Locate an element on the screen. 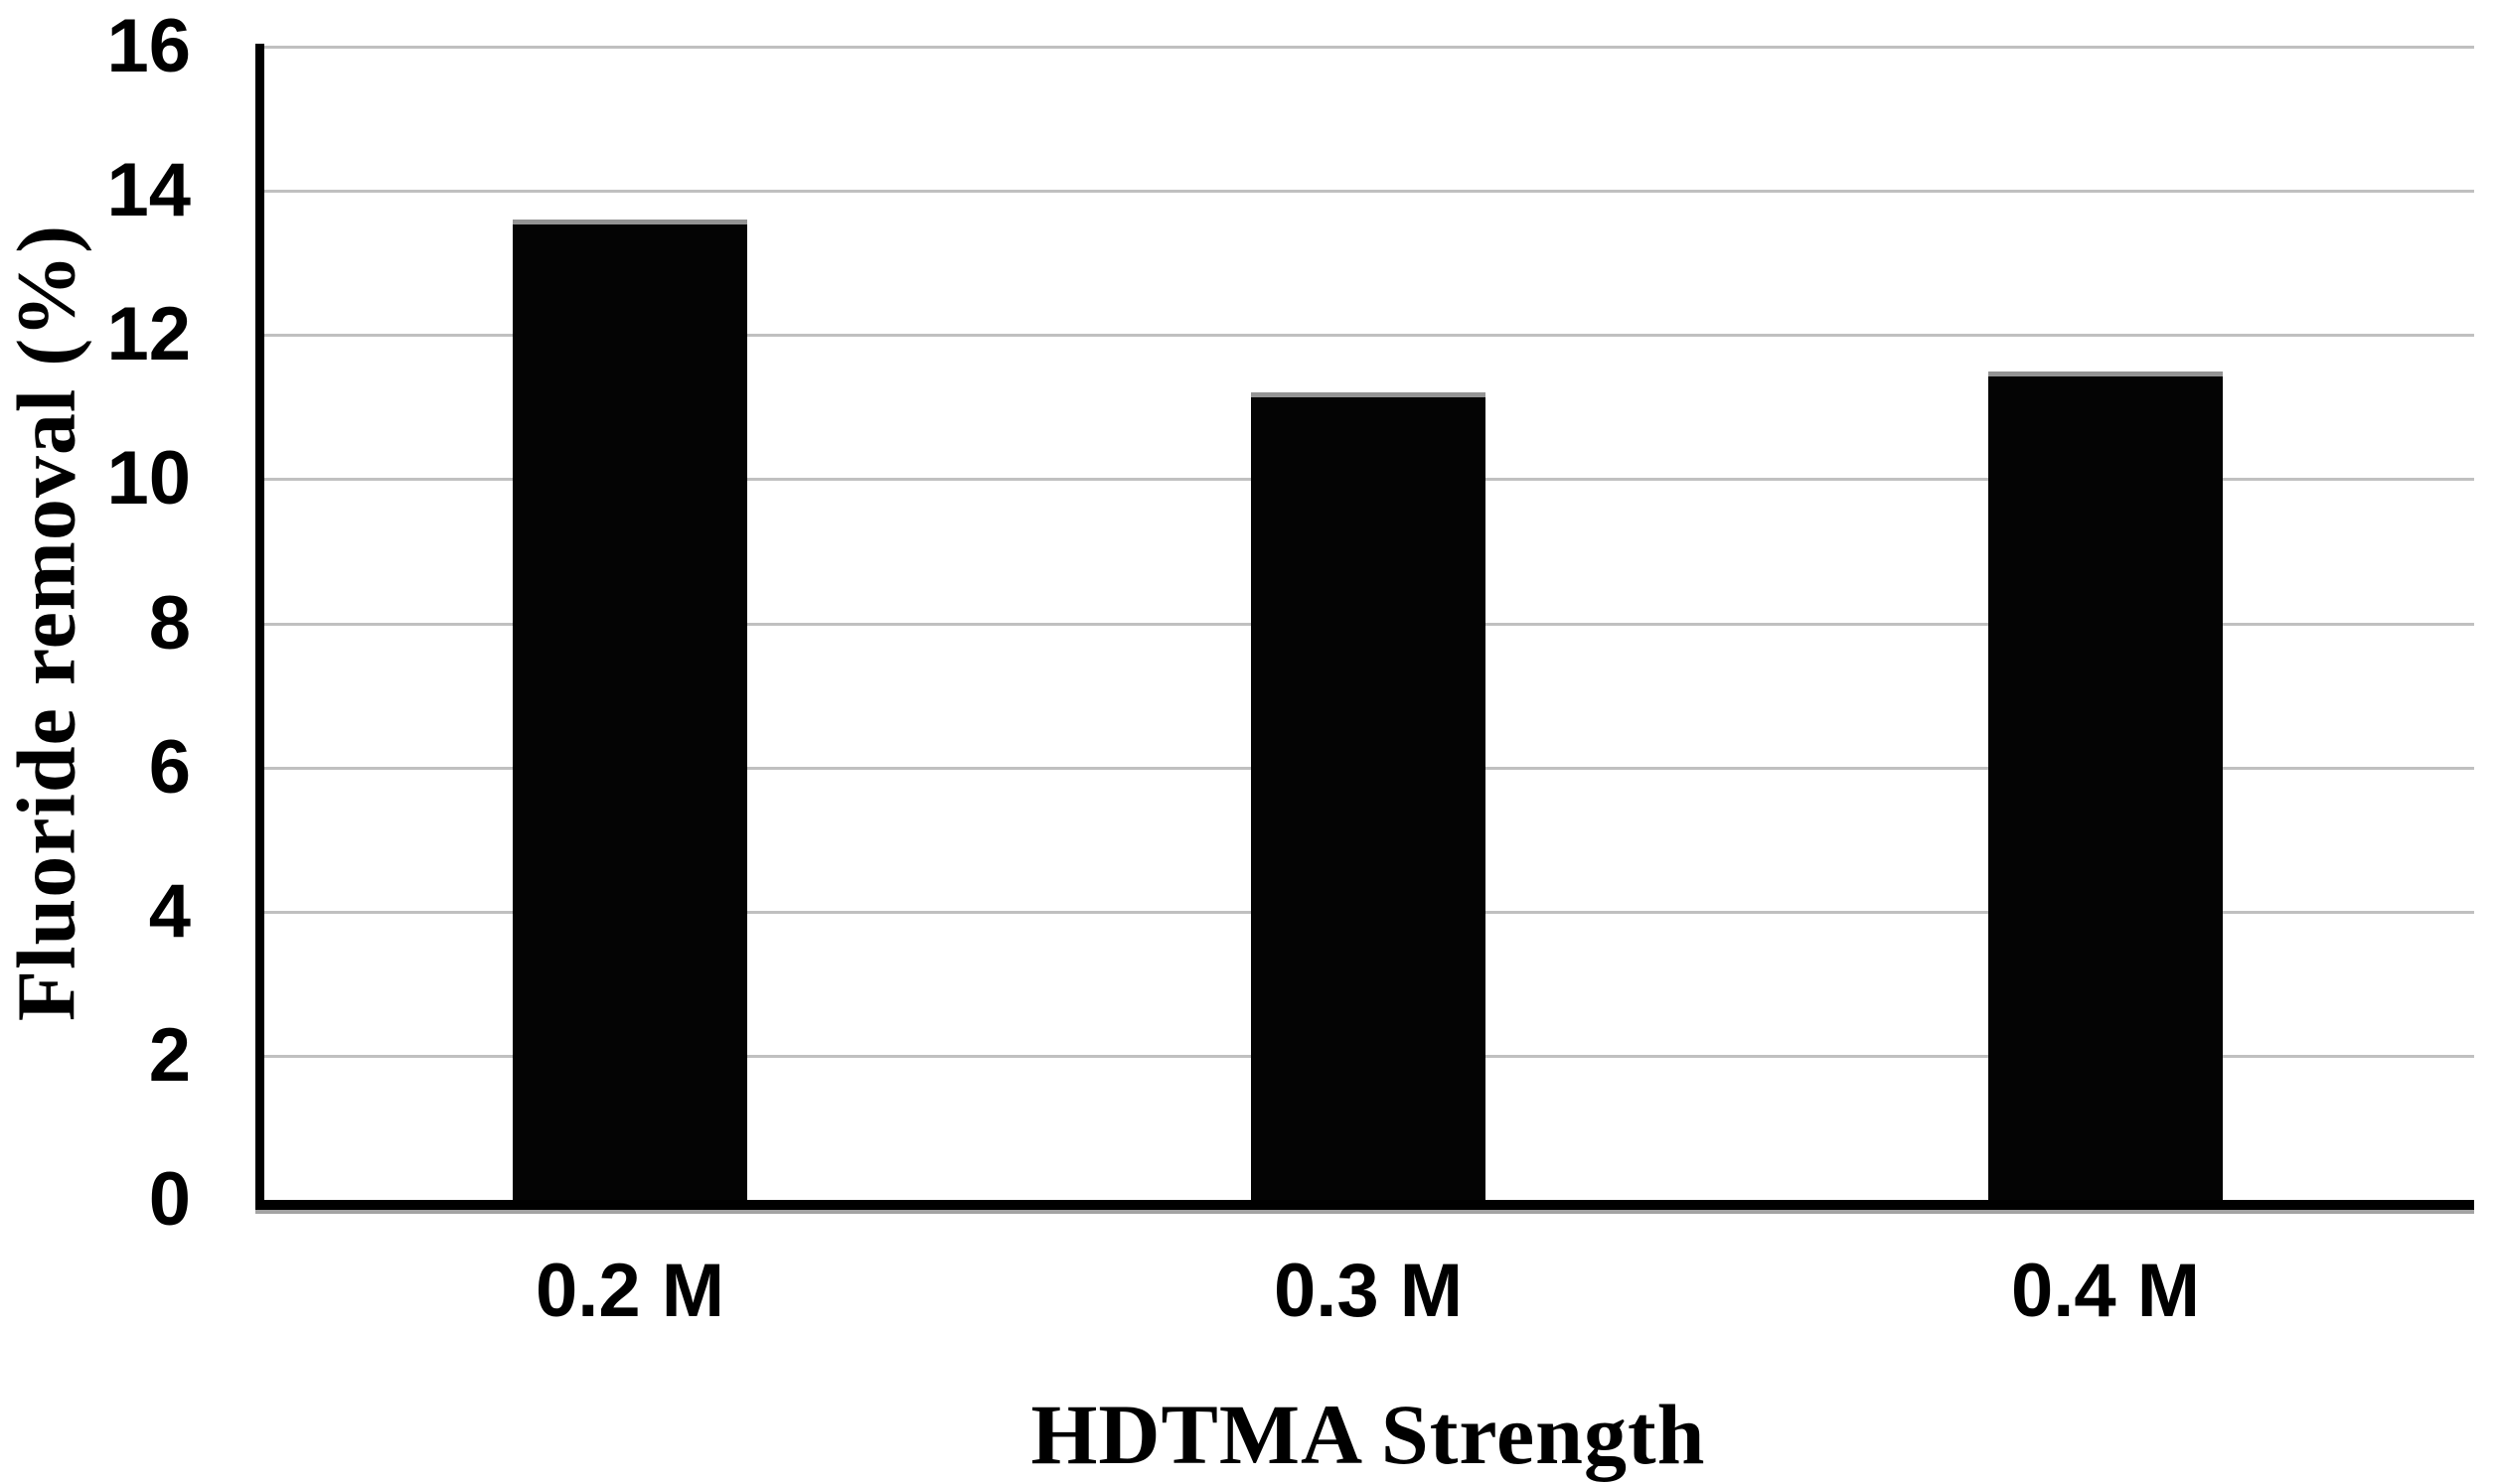 The height and width of the screenshot is (1484, 2497). y-tick-label: 4 is located at coordinates (169, 911).